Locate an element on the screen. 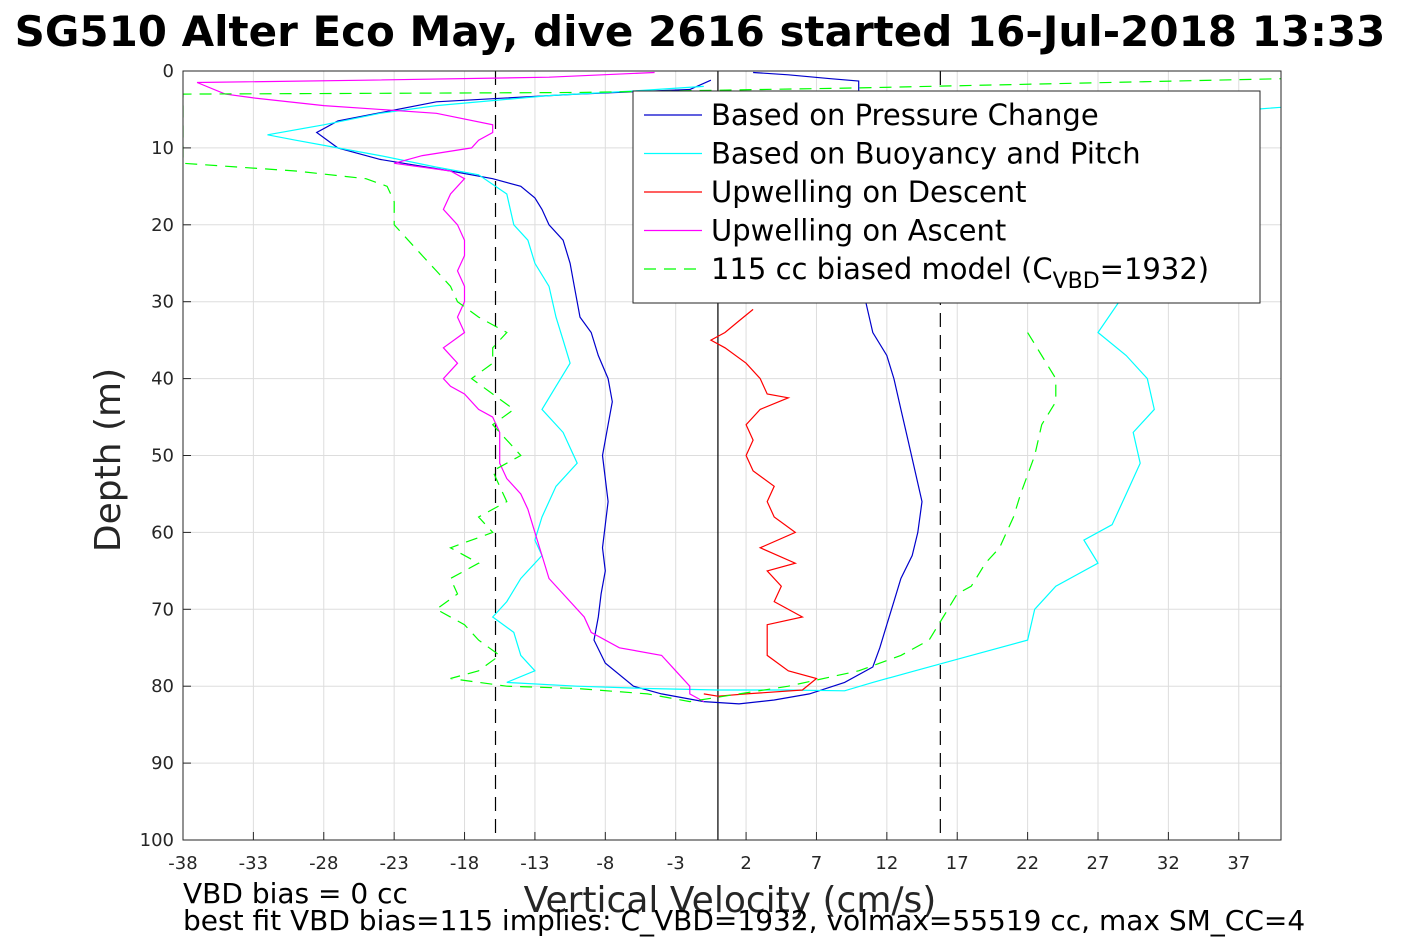  x-axis-ticks: -38 -33 -28 -23 -18 -13 -8 -3 2 7 12 17 22 27 32 37 is located at coordinates (709, 853).